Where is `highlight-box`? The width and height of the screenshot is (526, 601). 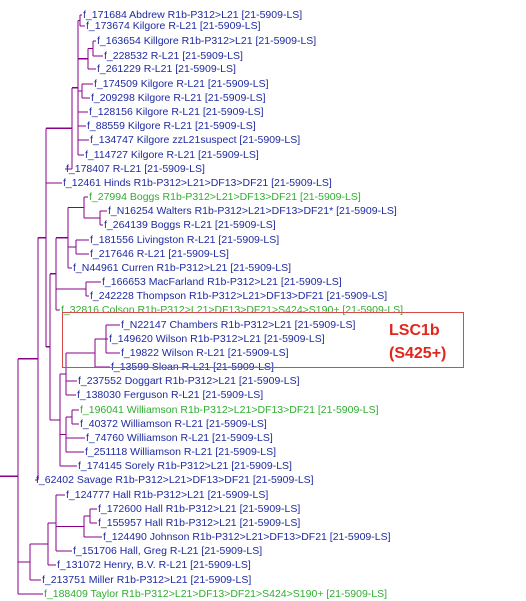 highlight-box is located at coordinates (263, 340).